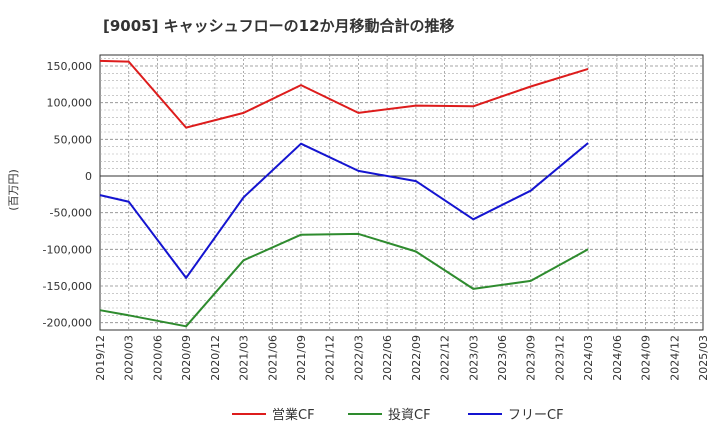 The height and width of the screenshot is (440, 720). What do you see at coordinates (358, 358) in the screenshot?
I see `x-tick-label: 2022/03` at bounding box center [358, 358].